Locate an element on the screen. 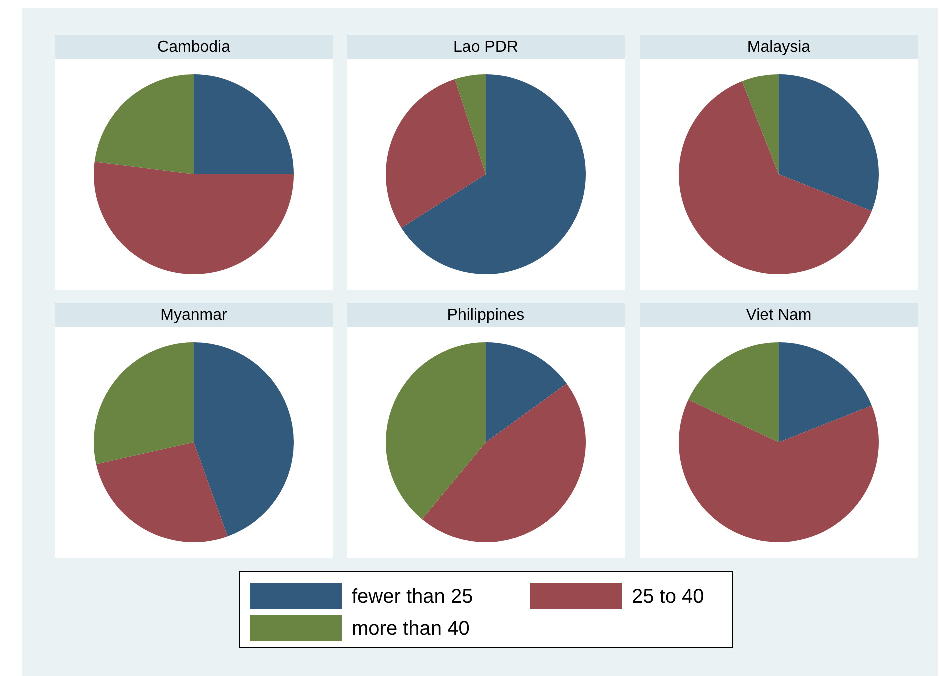 This screenshot has width=940, height=676. legend-label: more than 40 is located at coordinates (411, 629).